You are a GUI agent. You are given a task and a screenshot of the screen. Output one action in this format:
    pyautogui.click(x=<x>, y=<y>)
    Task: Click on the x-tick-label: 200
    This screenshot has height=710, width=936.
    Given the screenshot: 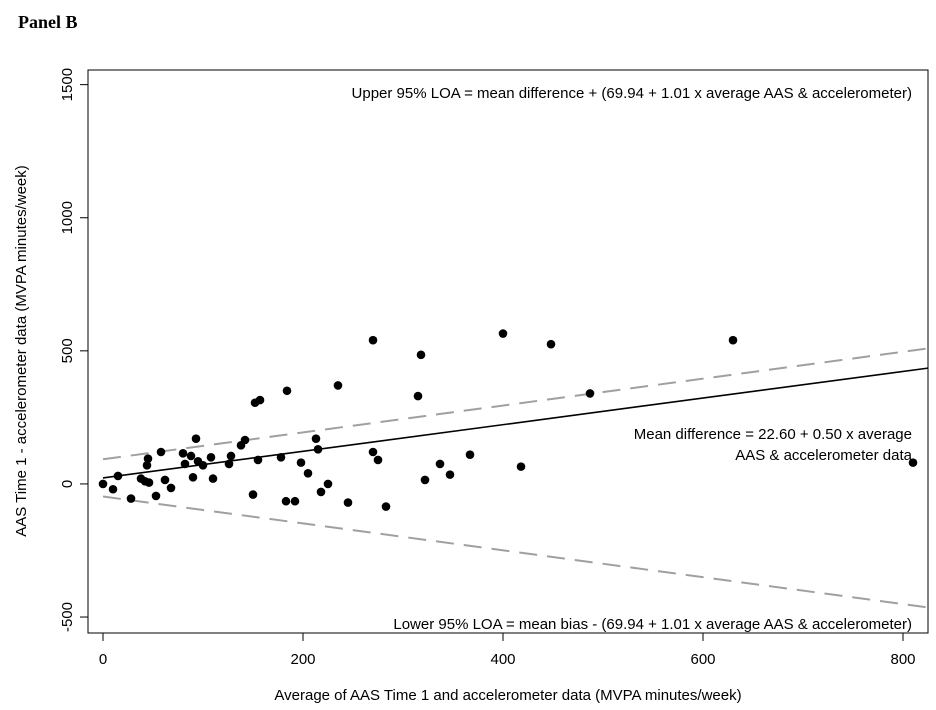 What is the action you would take?
    pyautogui.click(x=302, y=659)
    